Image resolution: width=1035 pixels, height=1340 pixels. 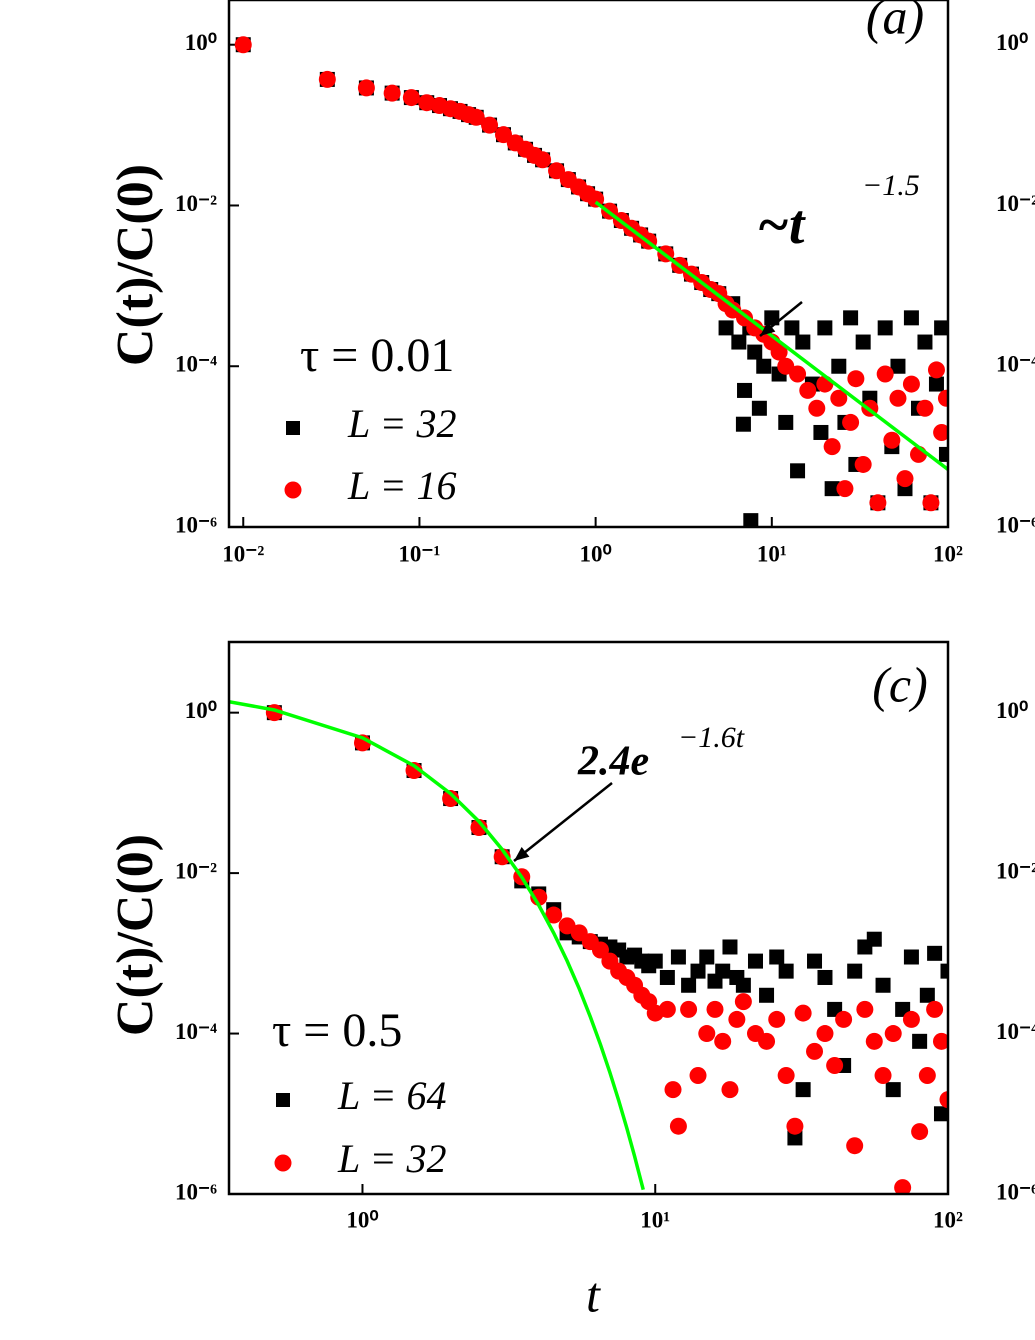 What do you see at coordinates (392, 1095) in the screenshot?
I see `legend-label: L = 64` at bounding box center [392, 1095].